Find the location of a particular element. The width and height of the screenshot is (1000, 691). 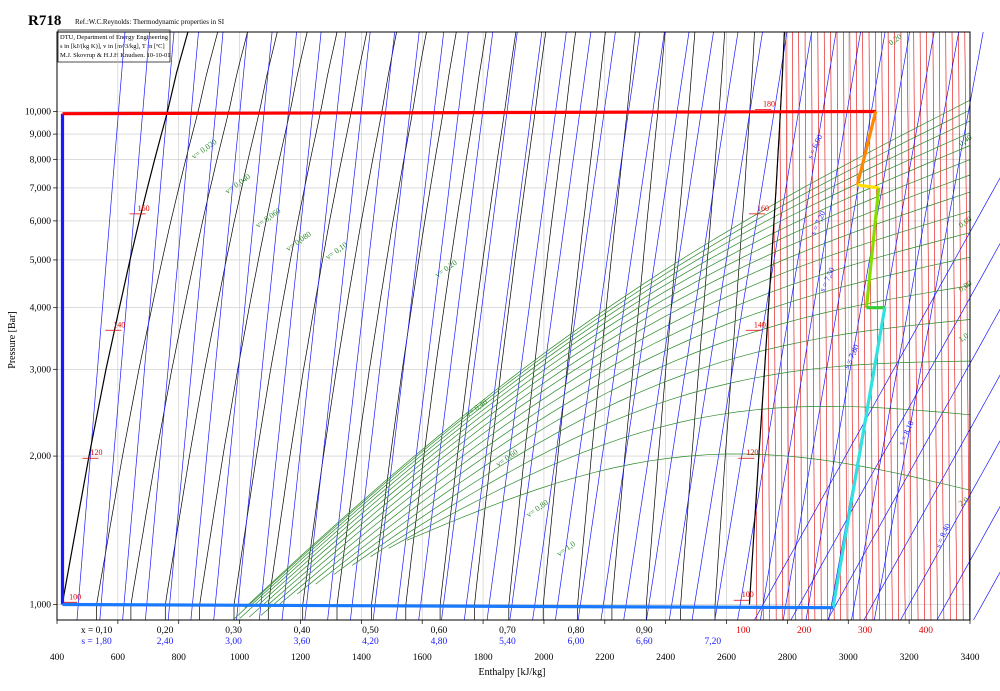

isochore-label: v= 0,20 is located at coordinates (445, 268).